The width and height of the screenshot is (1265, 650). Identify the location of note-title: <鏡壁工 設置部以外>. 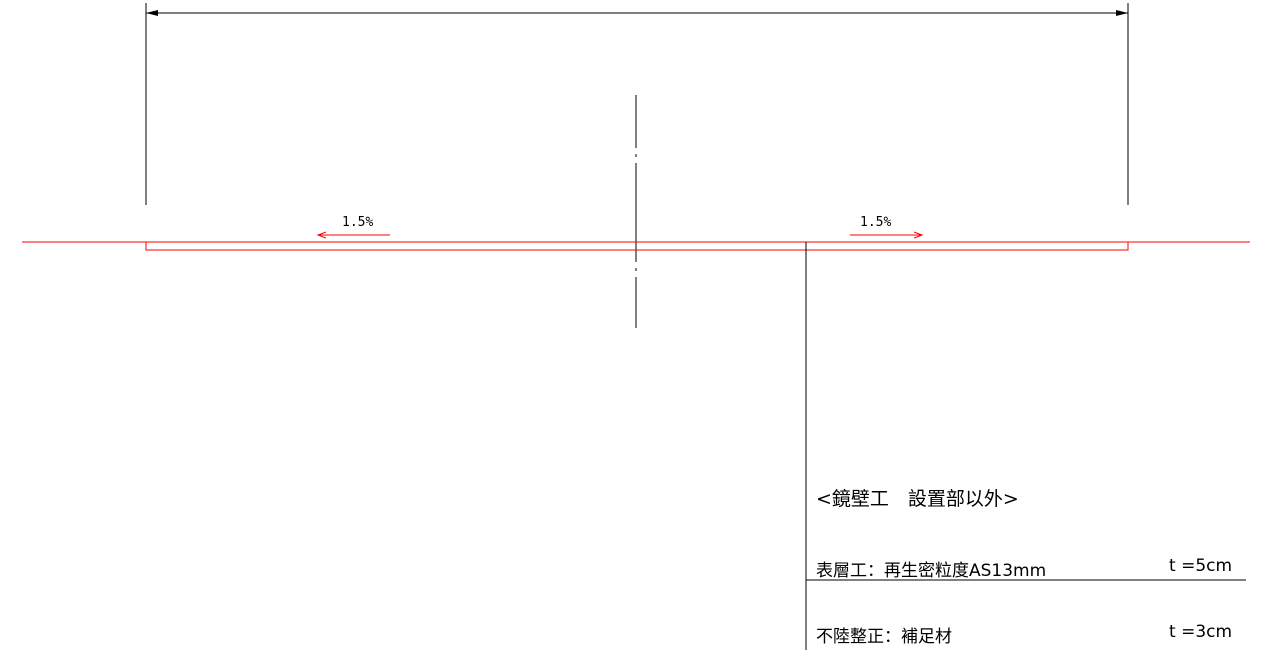
(917, 499).